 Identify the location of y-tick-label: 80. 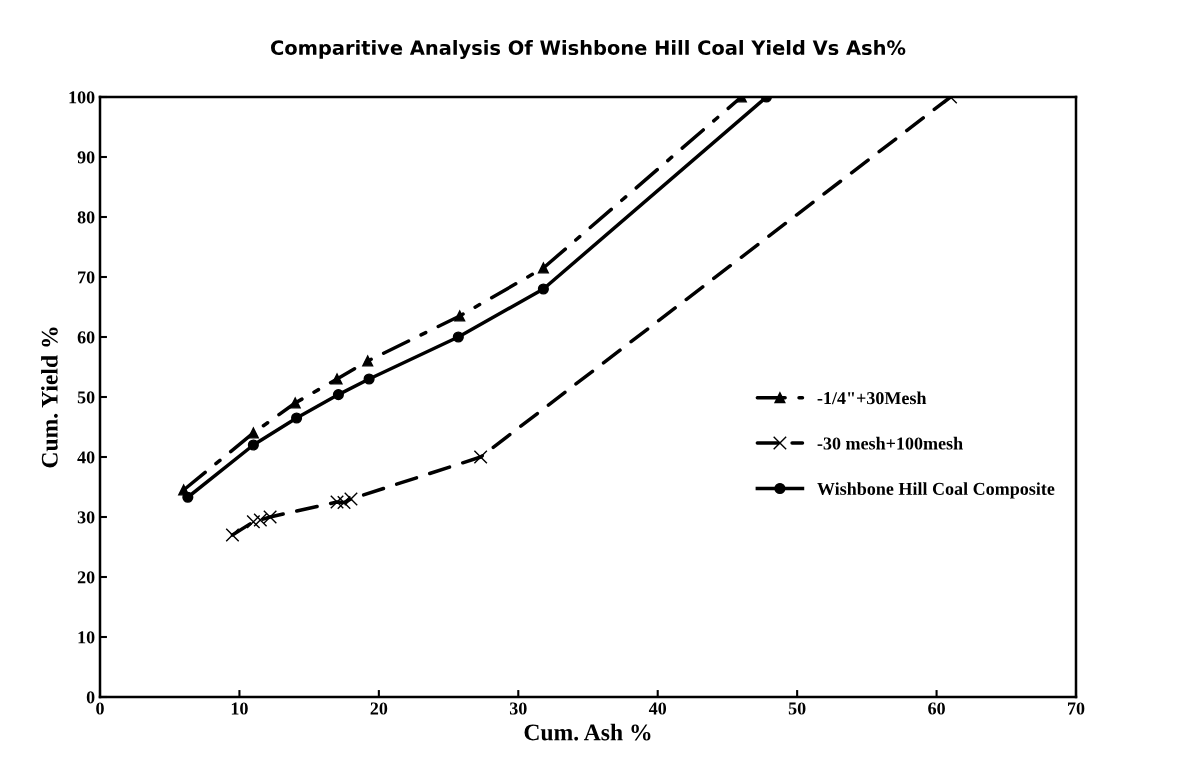
(86, 217).